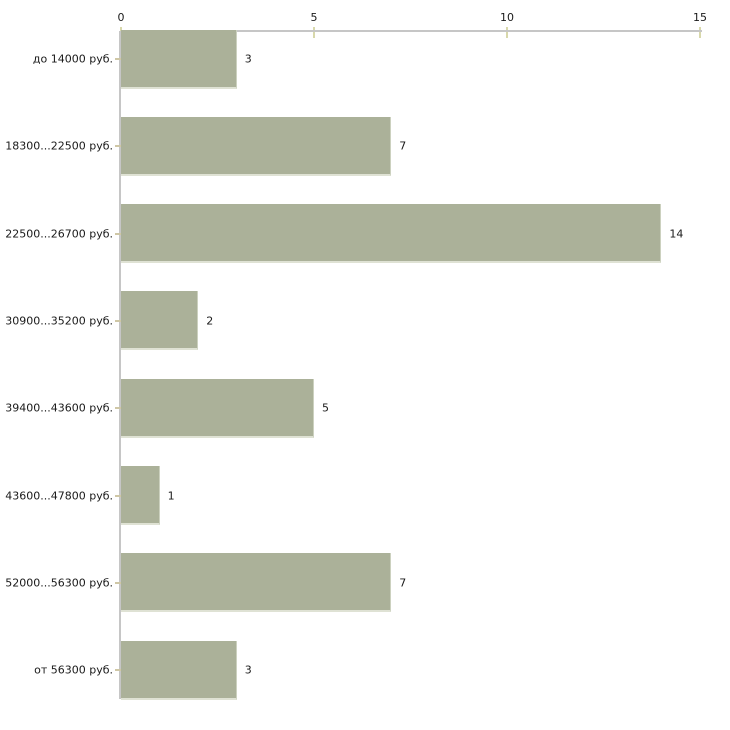 The height and width of the screenshot is (730, 730). What do you see at coordinates (411, 31) in the screenshot?
I see `x-axis-line` at bounding box center [411, 31].